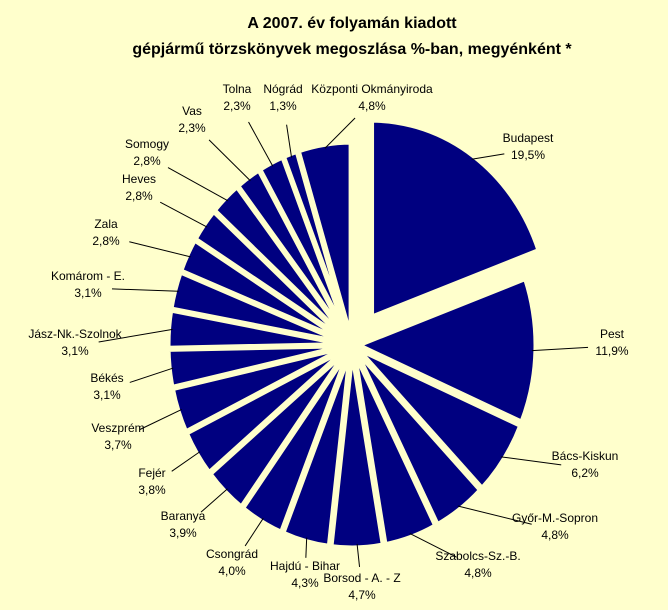 Image resolution: width=668 pixels, height=610 pixels. I want to click on slice-label: Budapest, so click(528, 138).